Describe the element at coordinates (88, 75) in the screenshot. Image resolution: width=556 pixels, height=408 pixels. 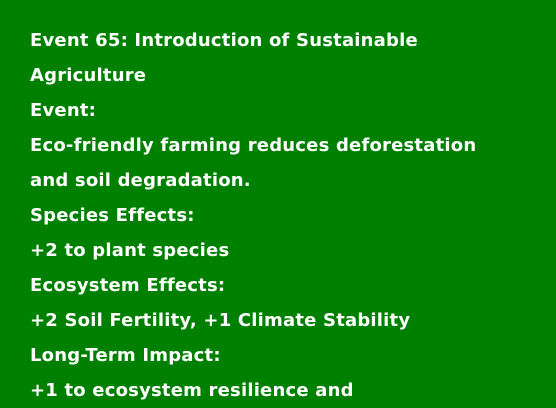
I see `event-title-line-2: Agriculture` at that location.